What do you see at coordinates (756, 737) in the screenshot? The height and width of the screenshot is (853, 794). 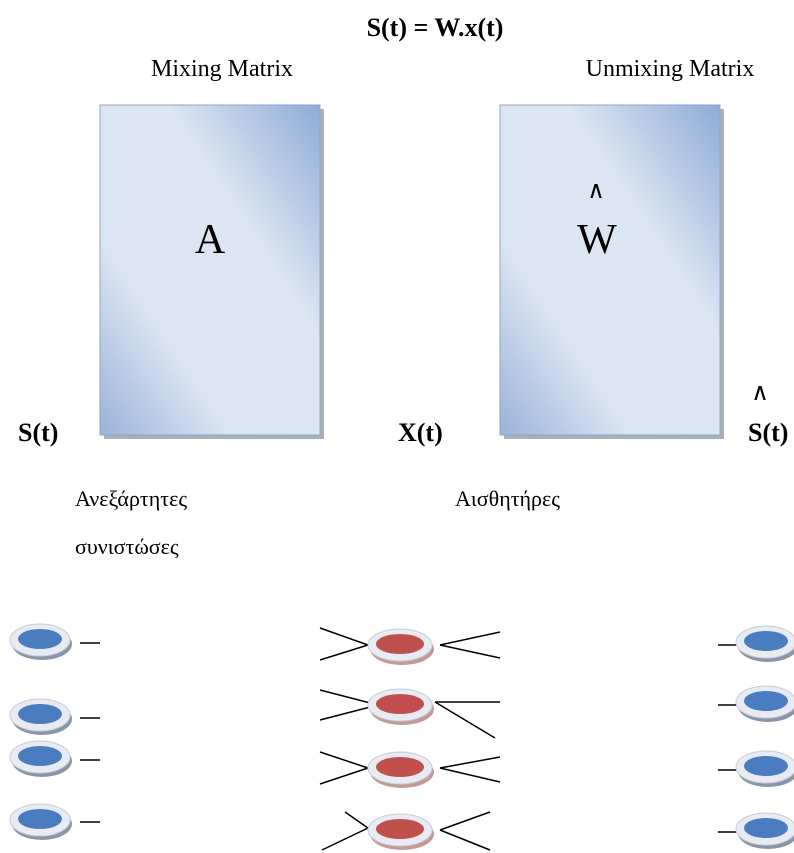 I see `estimate-nodes` at bounding box center [756, 737].